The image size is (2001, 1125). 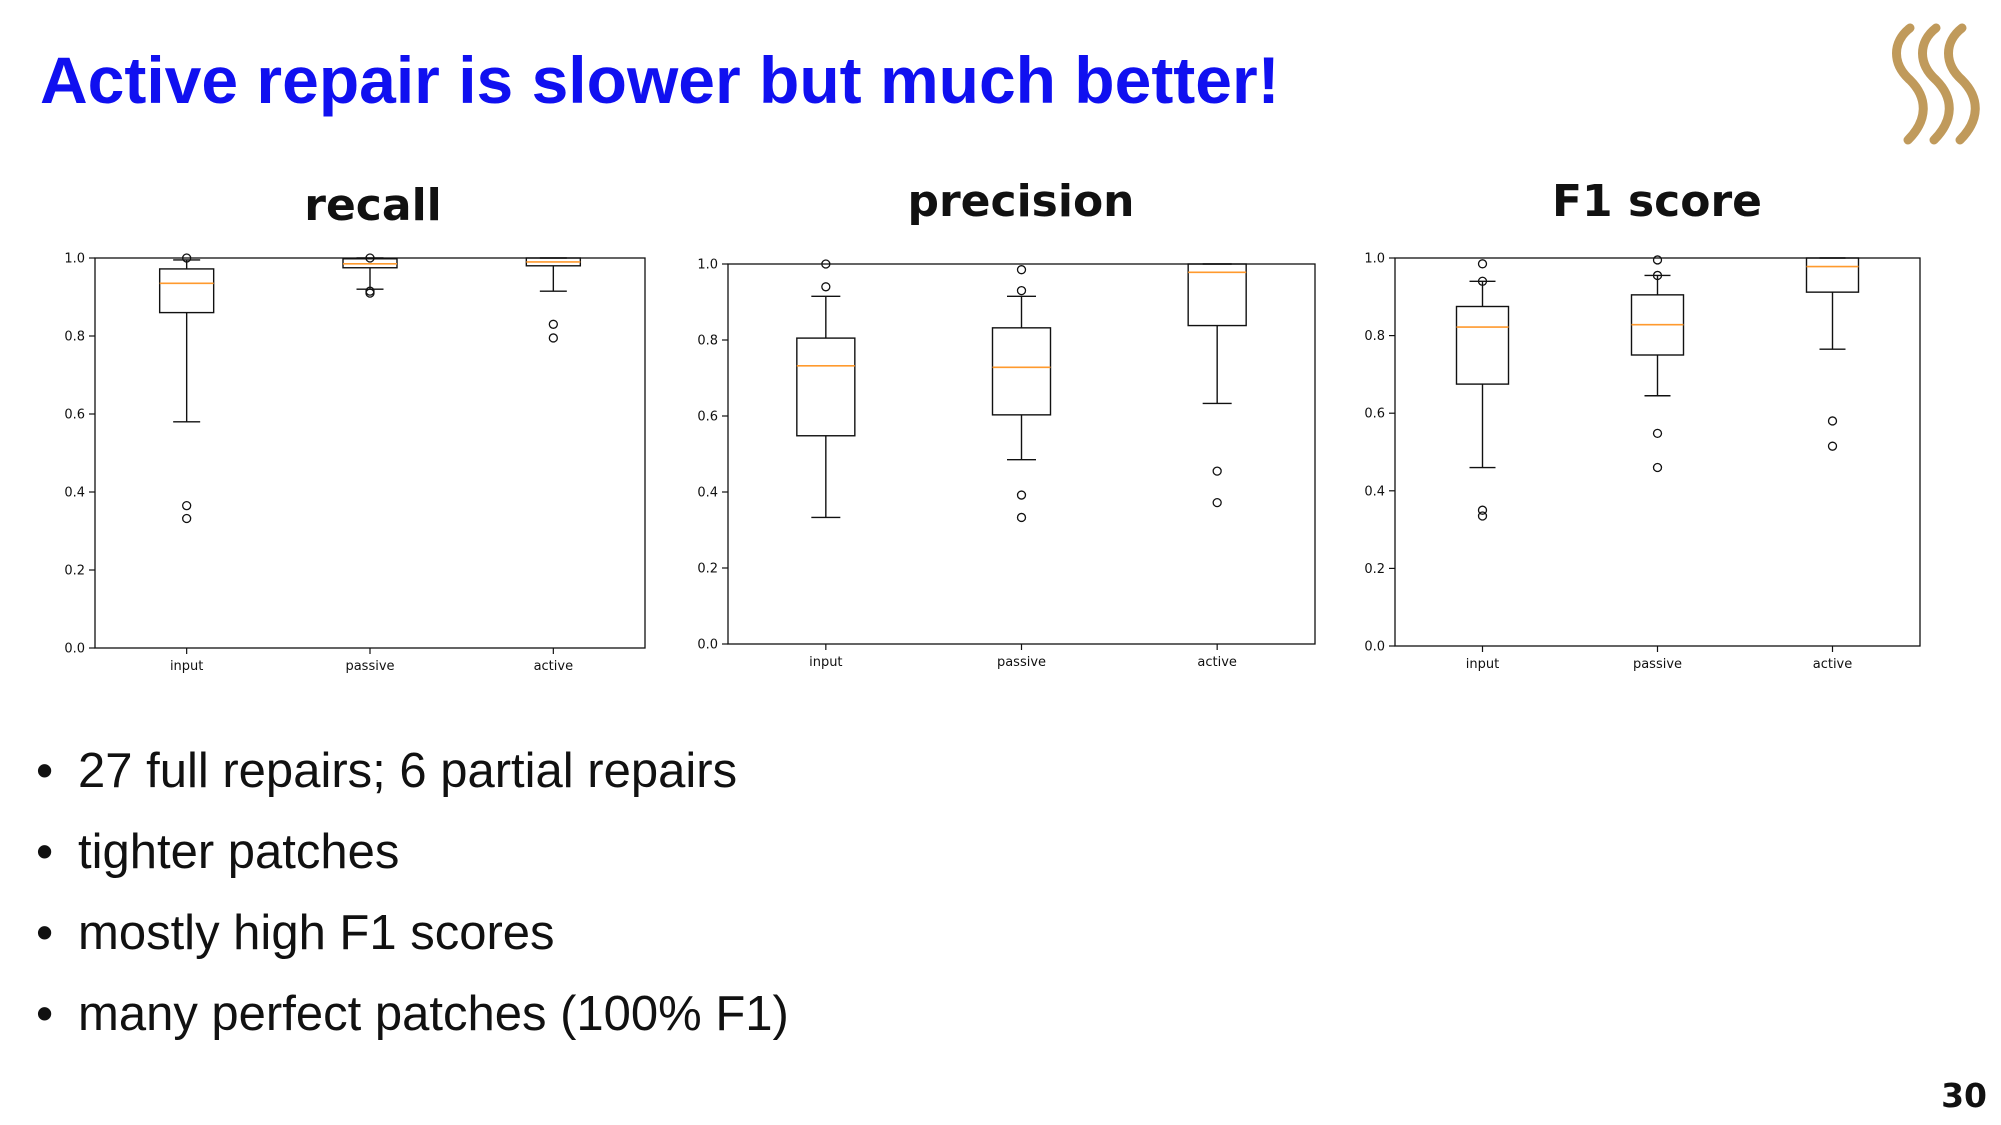 I want to click on recall-boxplot: 0.0 0.2 0.4 0.6 0.8 1.0 input passive active, so click(x=355, y=463).